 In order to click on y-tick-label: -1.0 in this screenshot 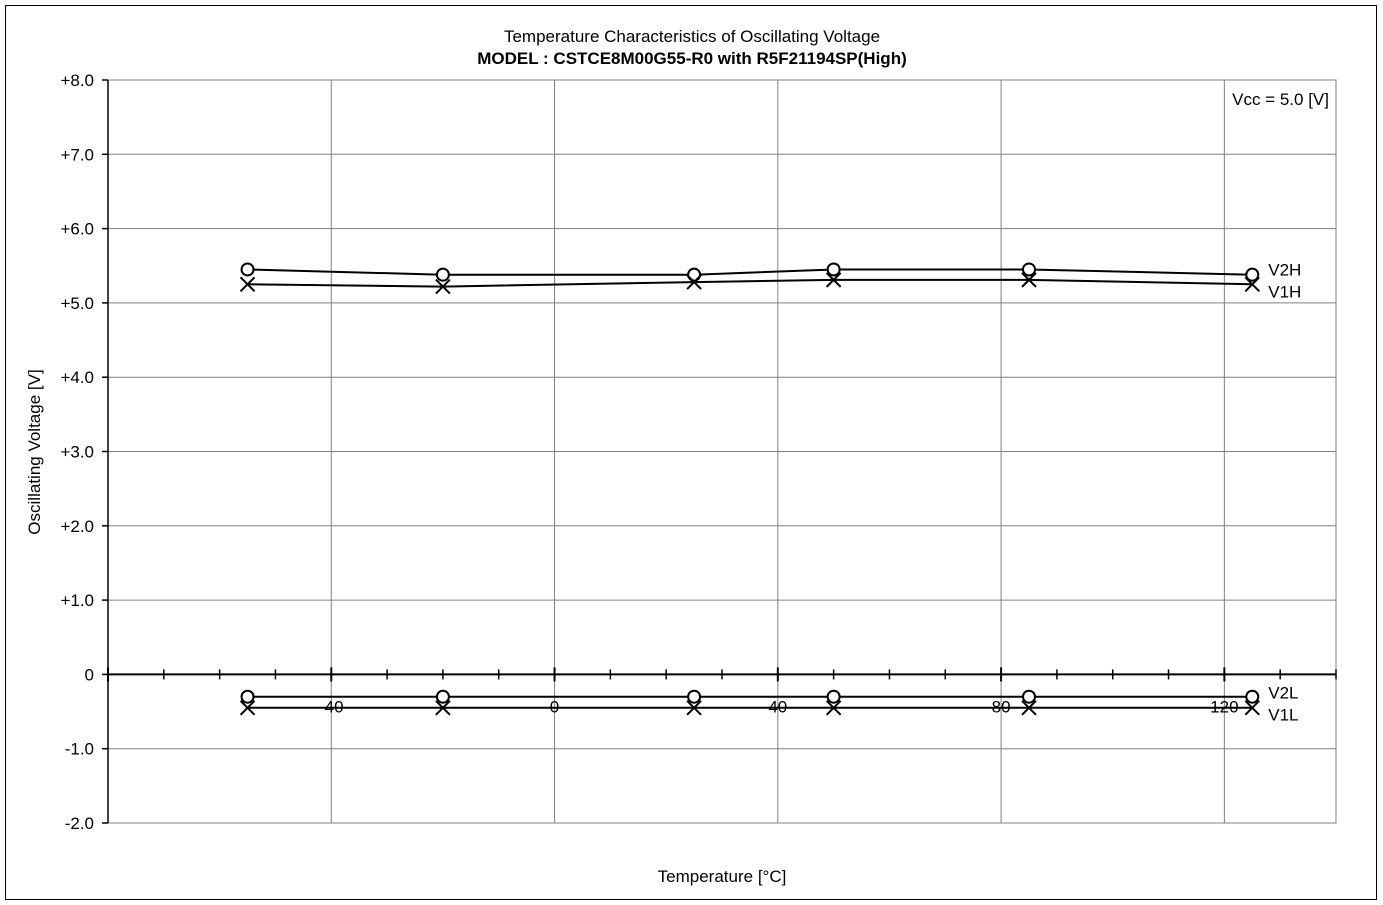, I will do `click(79, 749)`.